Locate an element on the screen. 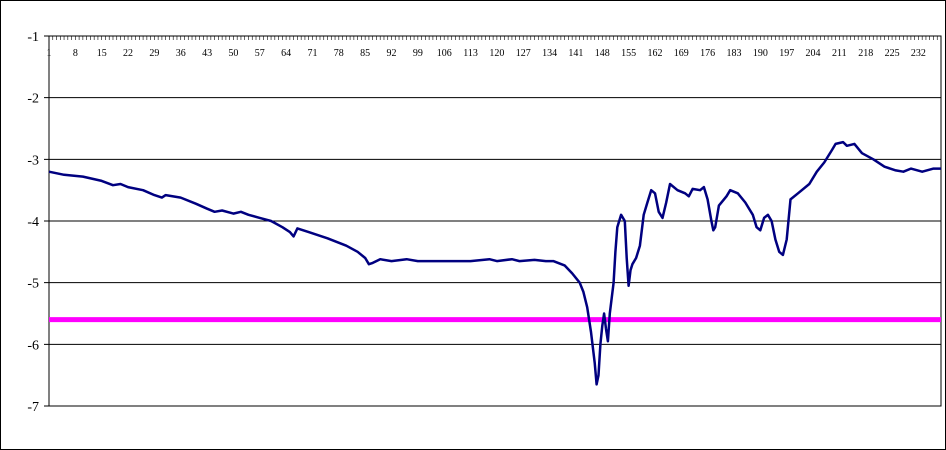 This screenshot has width=946, height=450. x-tick-label: 57 is located at coordinates (260, 53).